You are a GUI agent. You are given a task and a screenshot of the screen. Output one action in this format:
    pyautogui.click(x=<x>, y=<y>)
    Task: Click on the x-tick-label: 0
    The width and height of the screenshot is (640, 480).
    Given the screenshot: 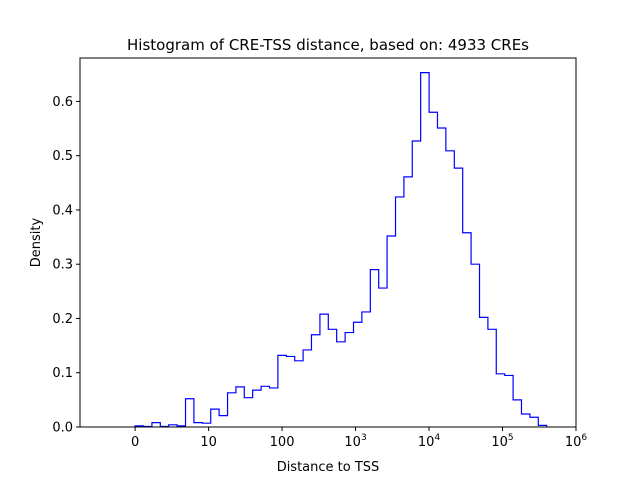 What is the action you would take?
    pyautogui.click(x=135, y=442)
    